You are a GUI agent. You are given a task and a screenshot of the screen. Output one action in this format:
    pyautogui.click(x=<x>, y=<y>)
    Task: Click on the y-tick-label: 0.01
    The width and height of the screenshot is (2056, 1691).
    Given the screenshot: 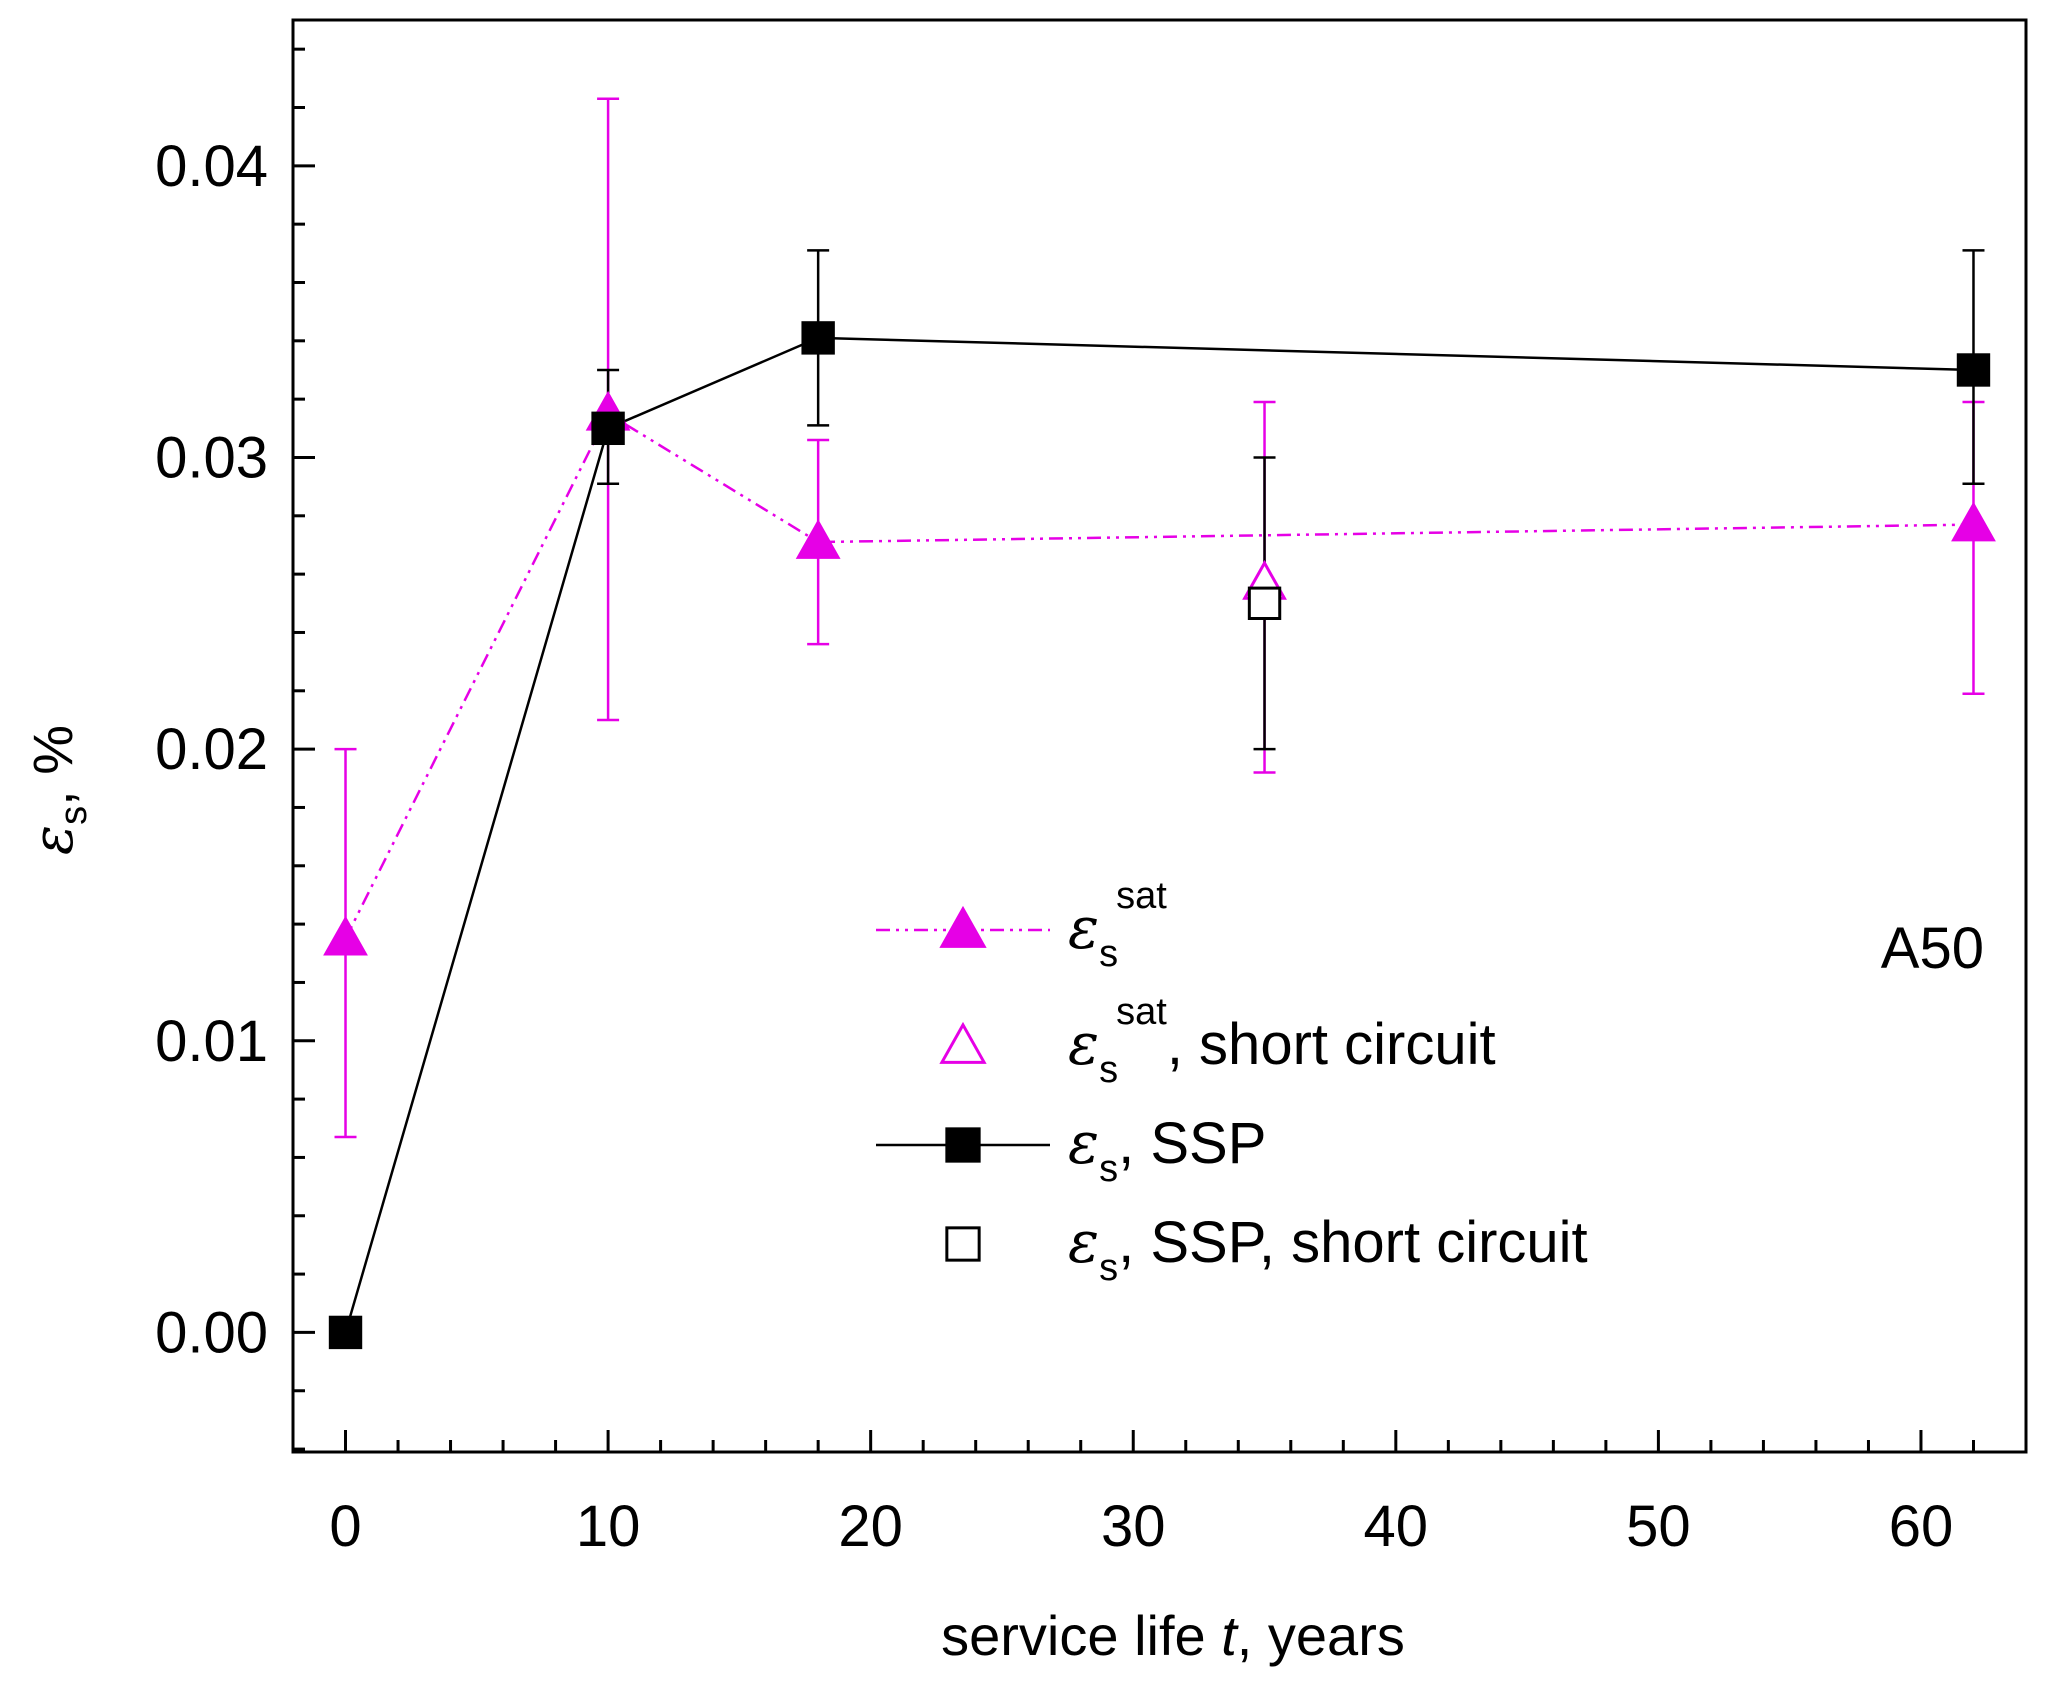 What is the action you would take?
    pyautogui.click(x=211, y=1041)
    